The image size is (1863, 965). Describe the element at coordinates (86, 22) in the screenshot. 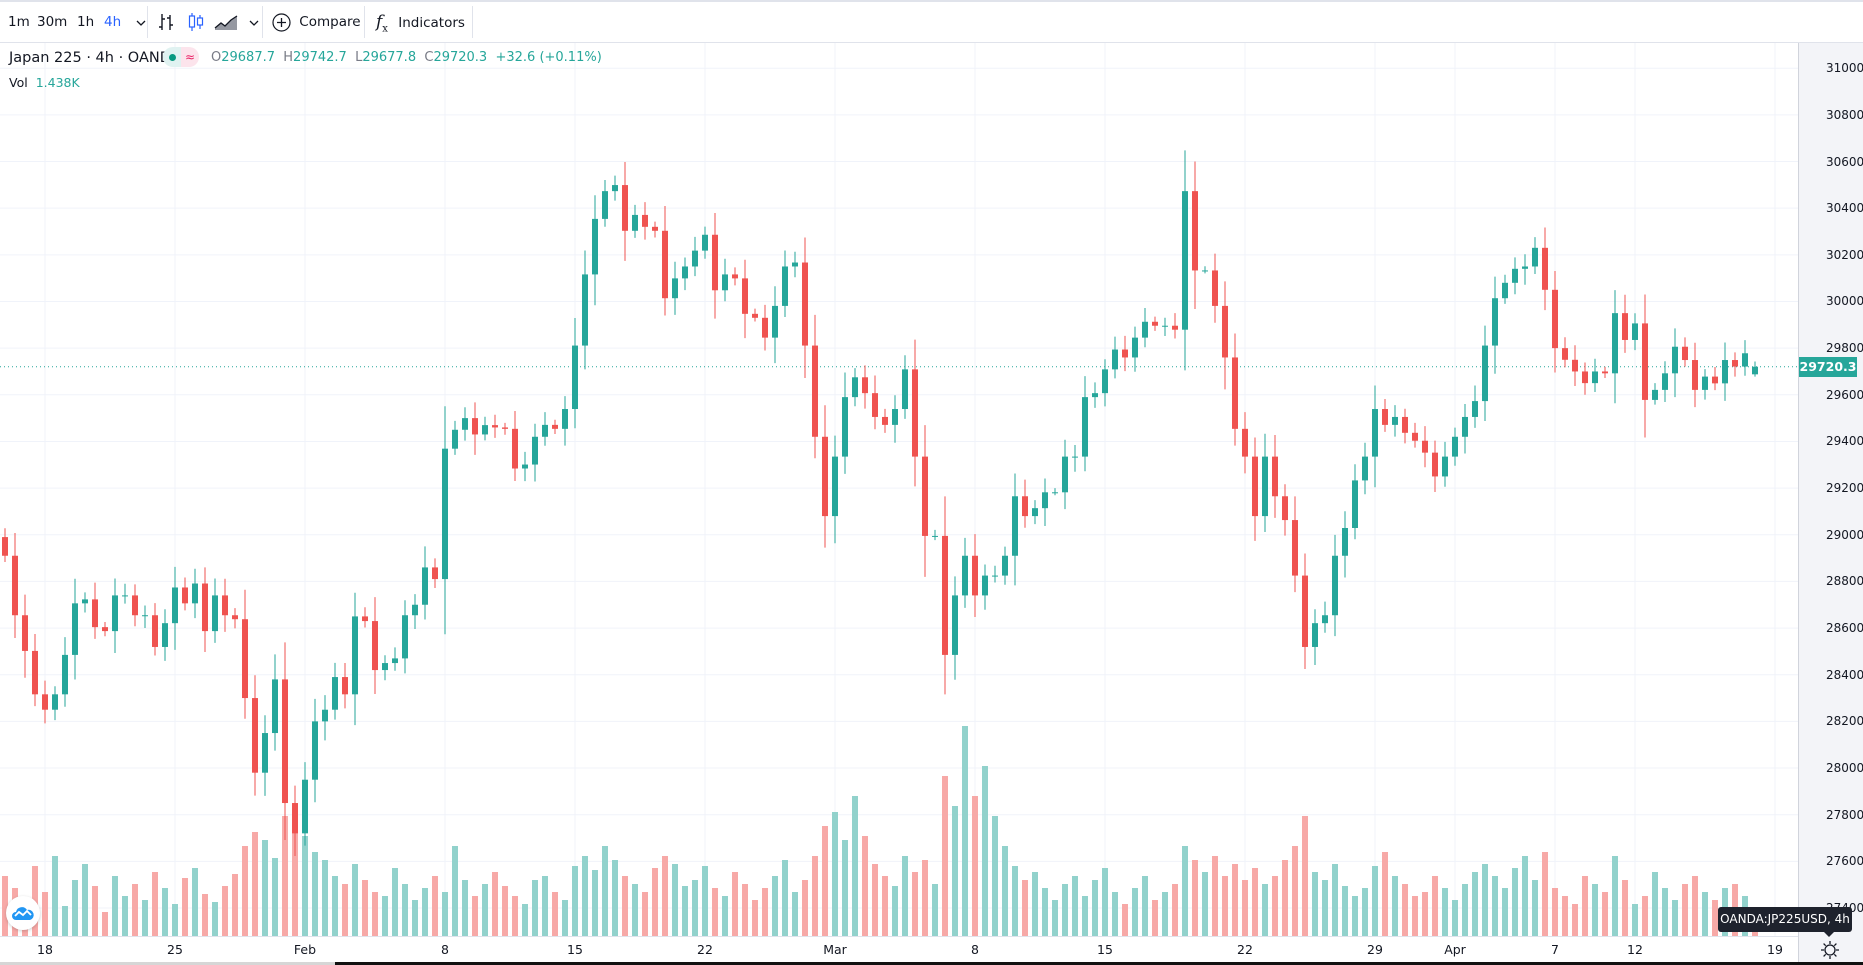

I see `interval-1h: 1h` at that location.